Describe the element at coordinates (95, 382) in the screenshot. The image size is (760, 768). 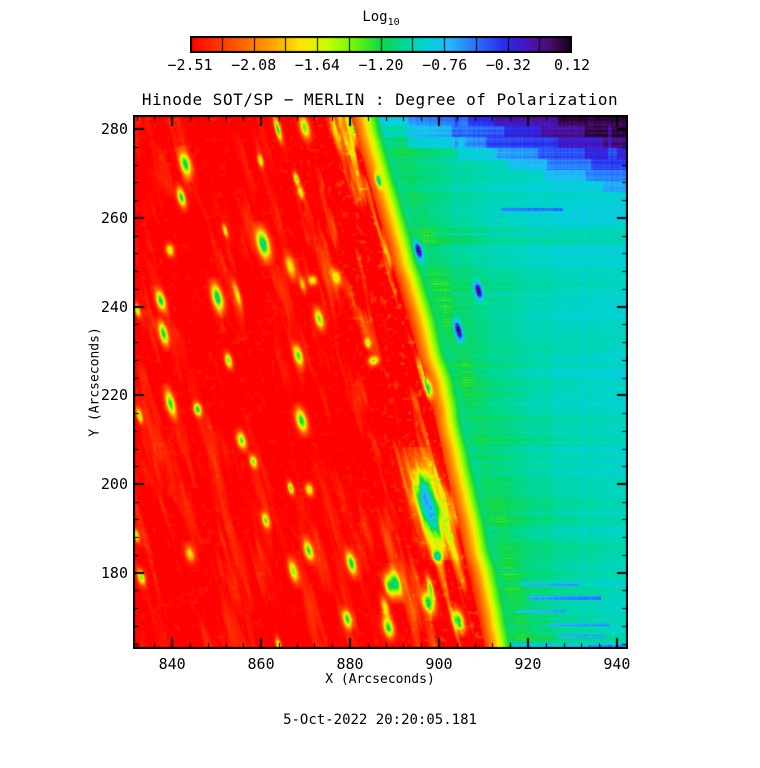
I see `y-axis-label: Y (Arcseconds)` at that location.